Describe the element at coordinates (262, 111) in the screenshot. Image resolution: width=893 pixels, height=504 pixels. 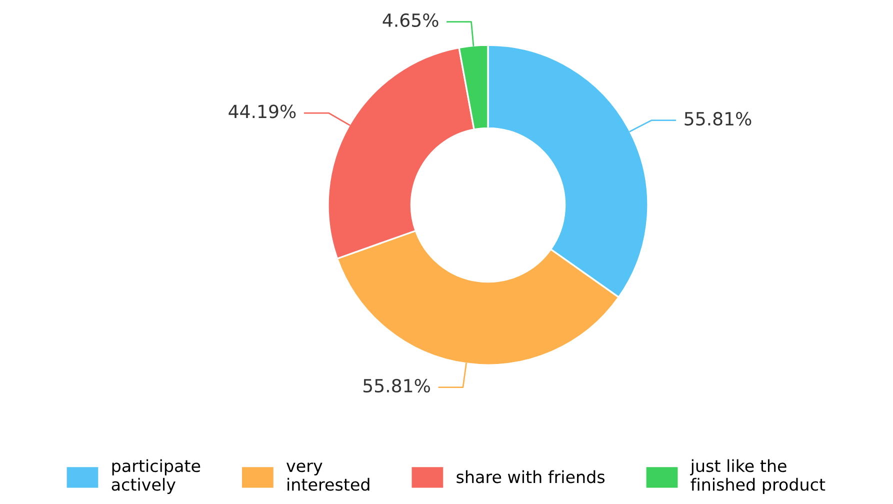
I see `data-label: 44.19%` at that location.